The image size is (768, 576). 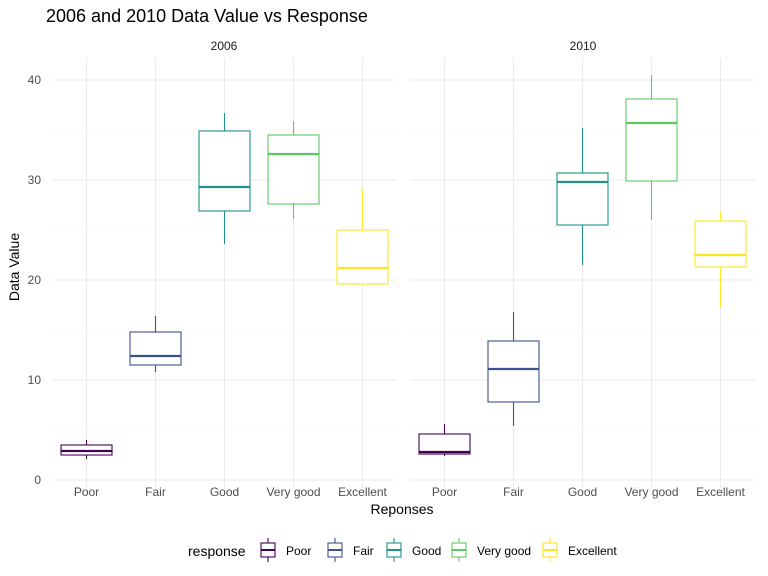 I want to click on legend: response Poor Fair Good Very good Excellent, so click(x=402, y=550).